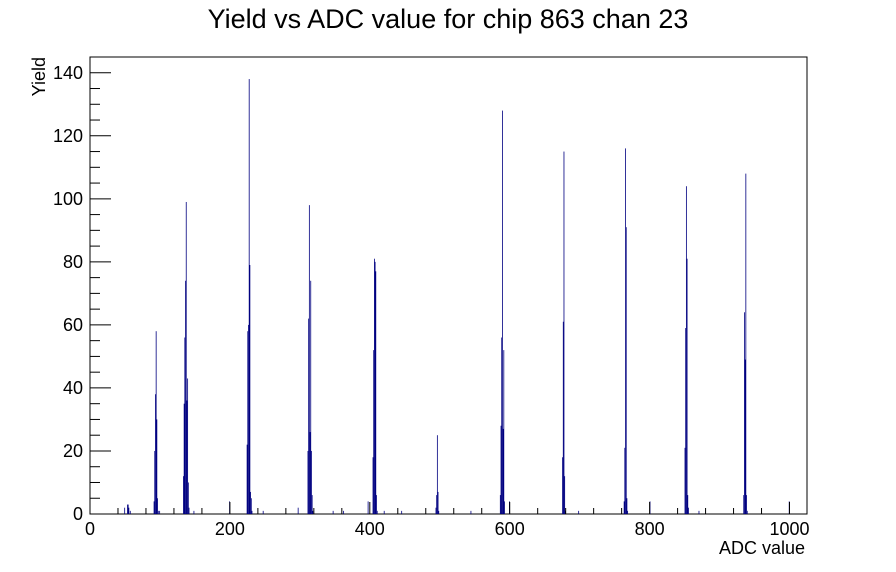 This screenshot has height=572, width=896. What do you see at coordinates (370, 529) in the screenshot?
I see `x-tick-label: 400` at bounding box center [370, 529].